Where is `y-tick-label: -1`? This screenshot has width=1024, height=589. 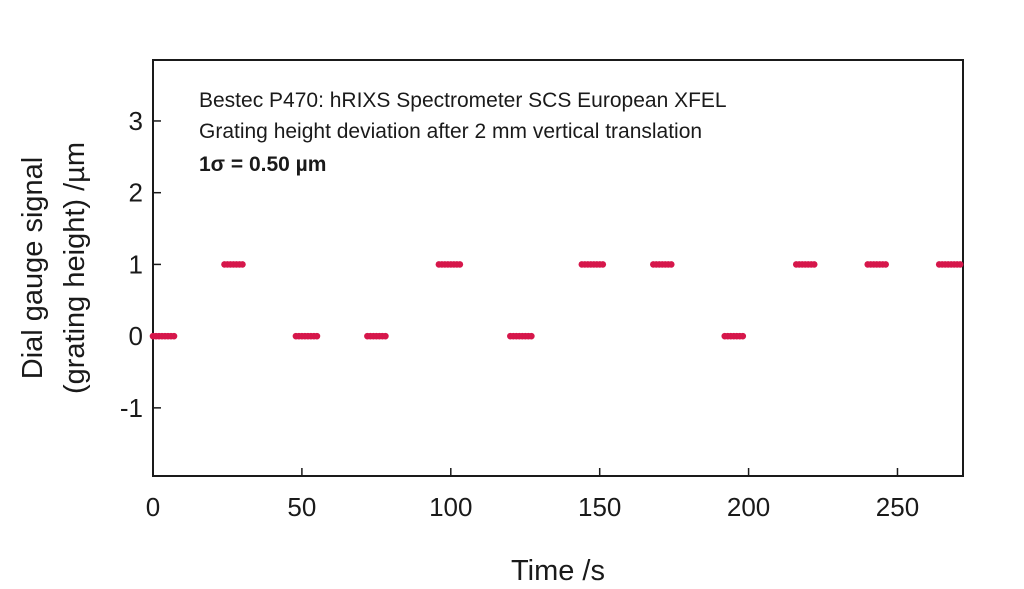 y-tick-label: -1 is located at coordinates (131, 408).